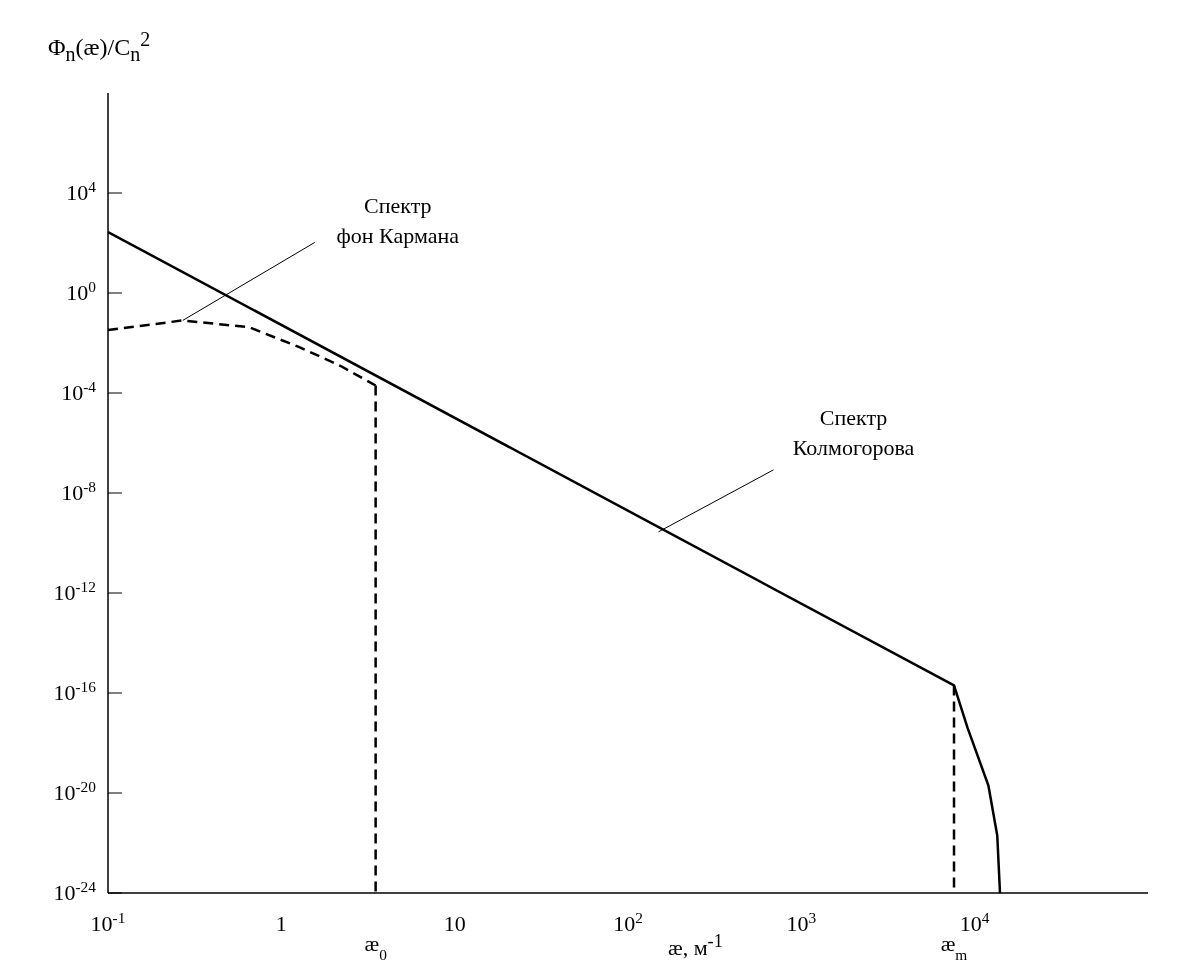 The height and width of the screenshot is (976, 1189). Describe the element at coordinates (75, 791) in the screenshot. I see `y-tick-label: 10$^{-20}$` at that location.